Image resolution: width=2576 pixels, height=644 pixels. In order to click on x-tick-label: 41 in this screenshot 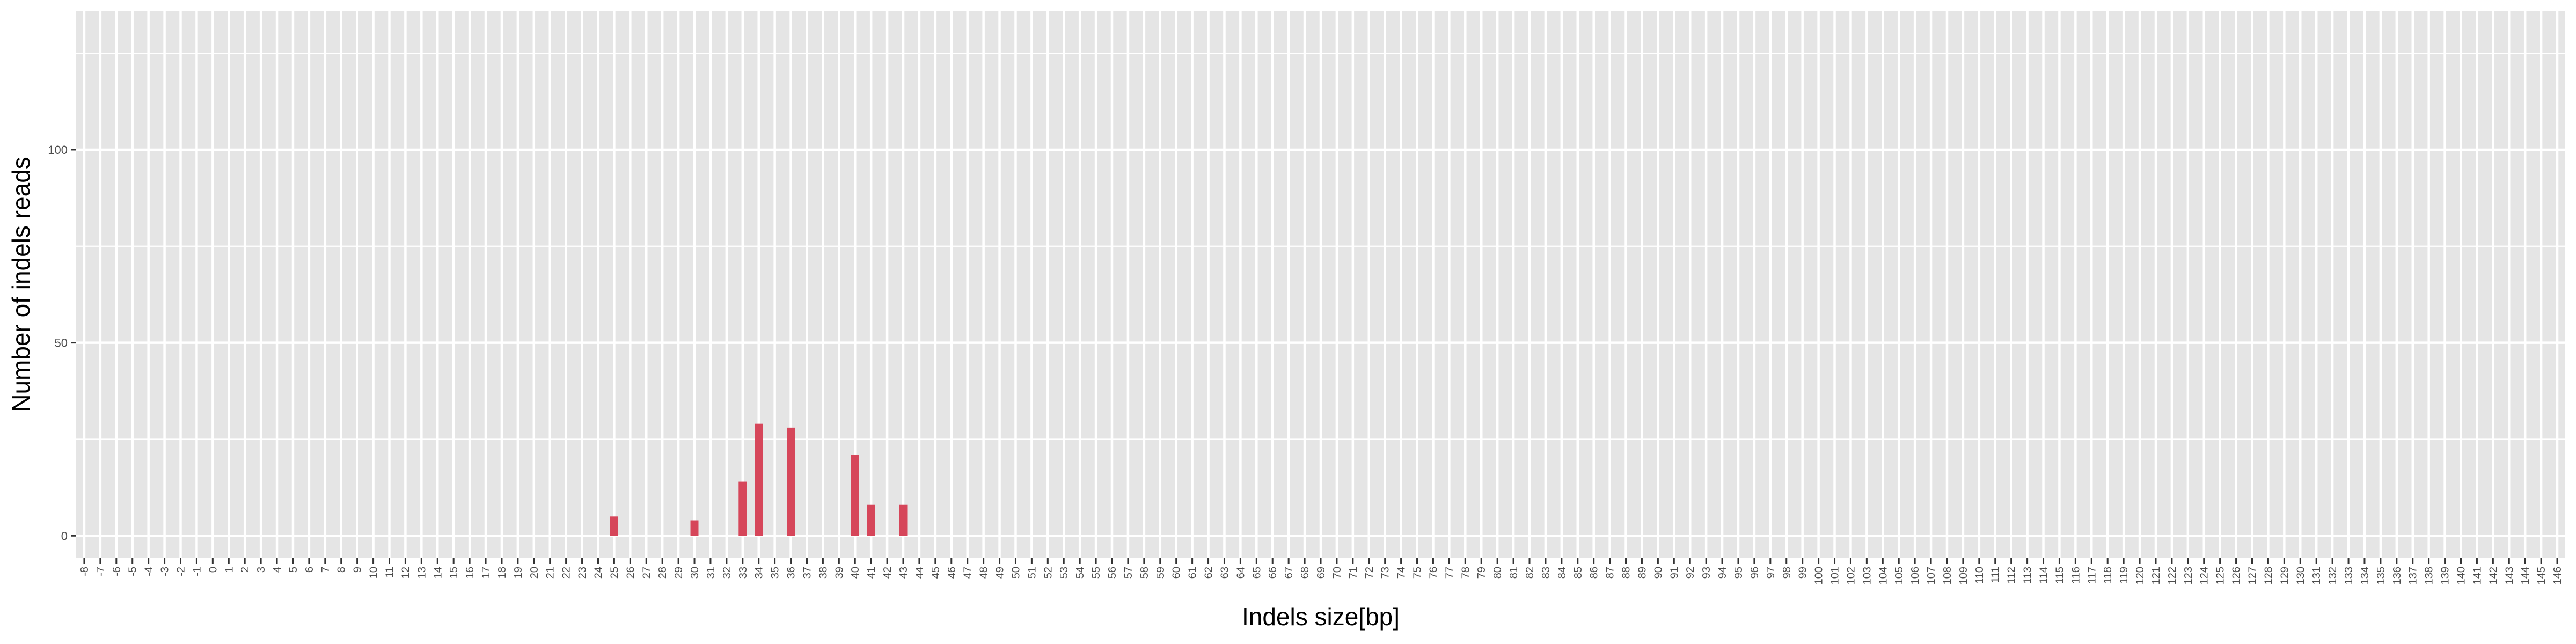, I will do `click(871, 573)`.